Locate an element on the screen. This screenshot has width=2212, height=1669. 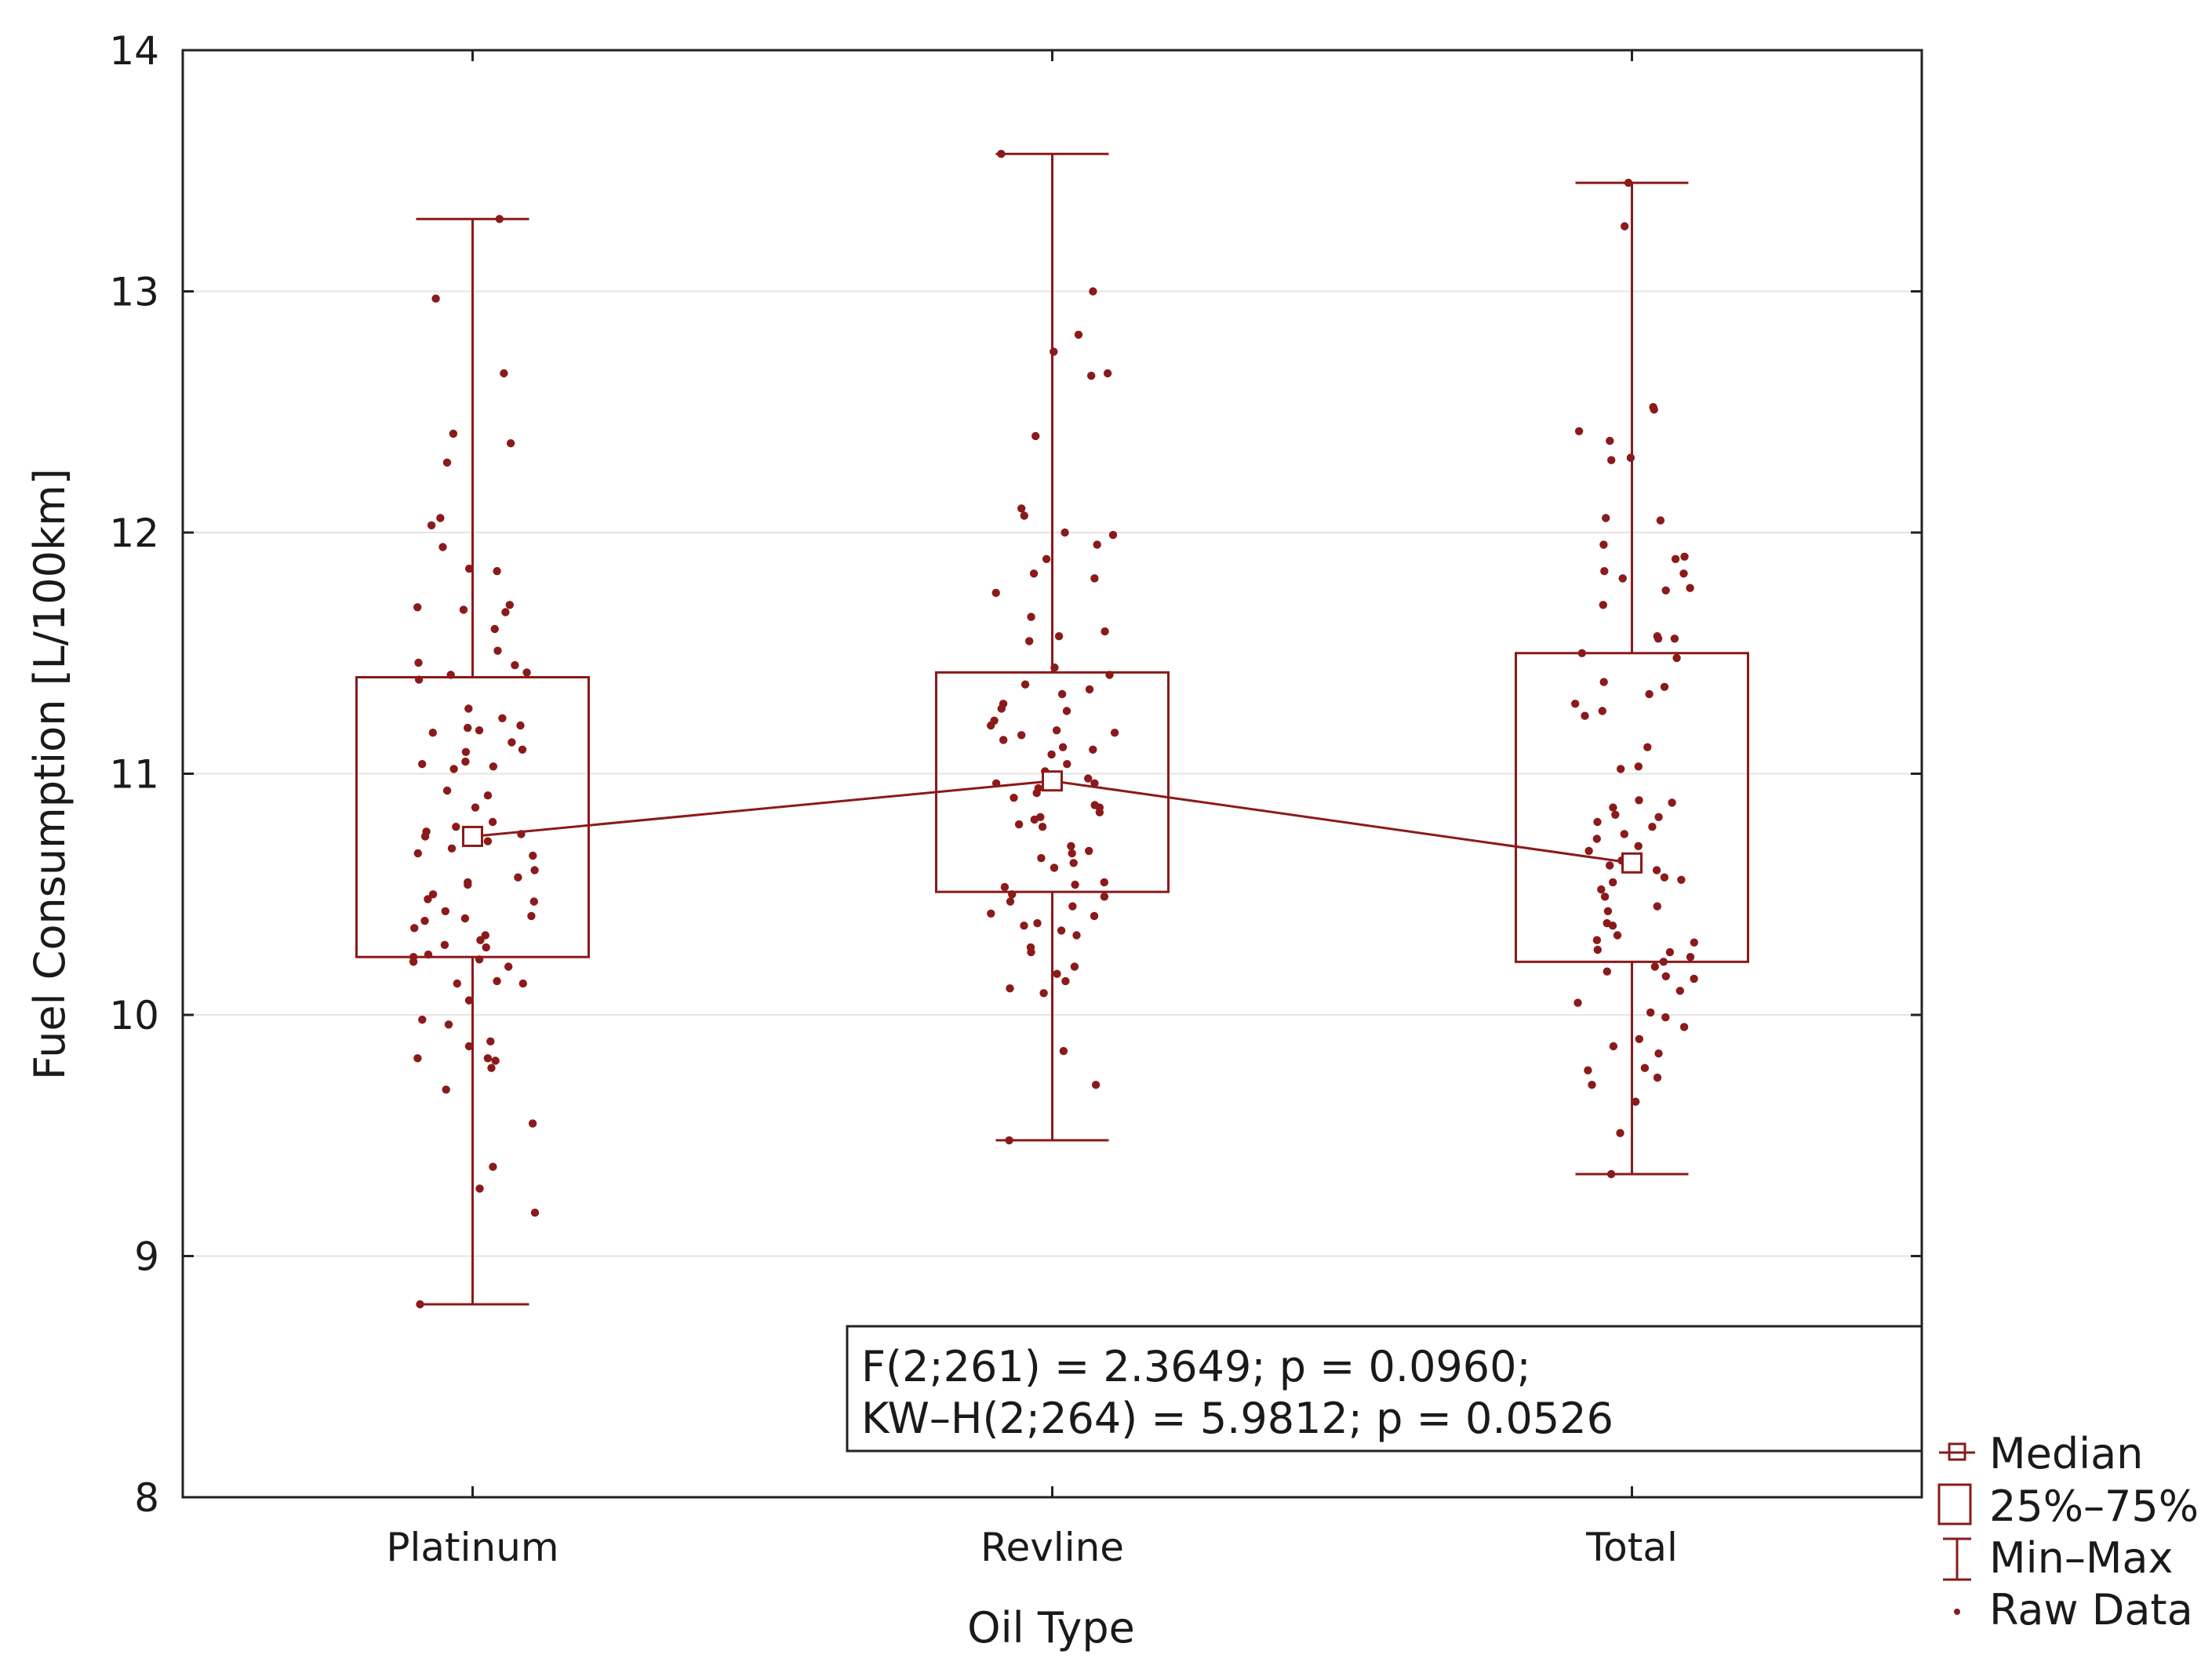
legend-label-box: 25%–75% is located at coordinates (2094, 1506).